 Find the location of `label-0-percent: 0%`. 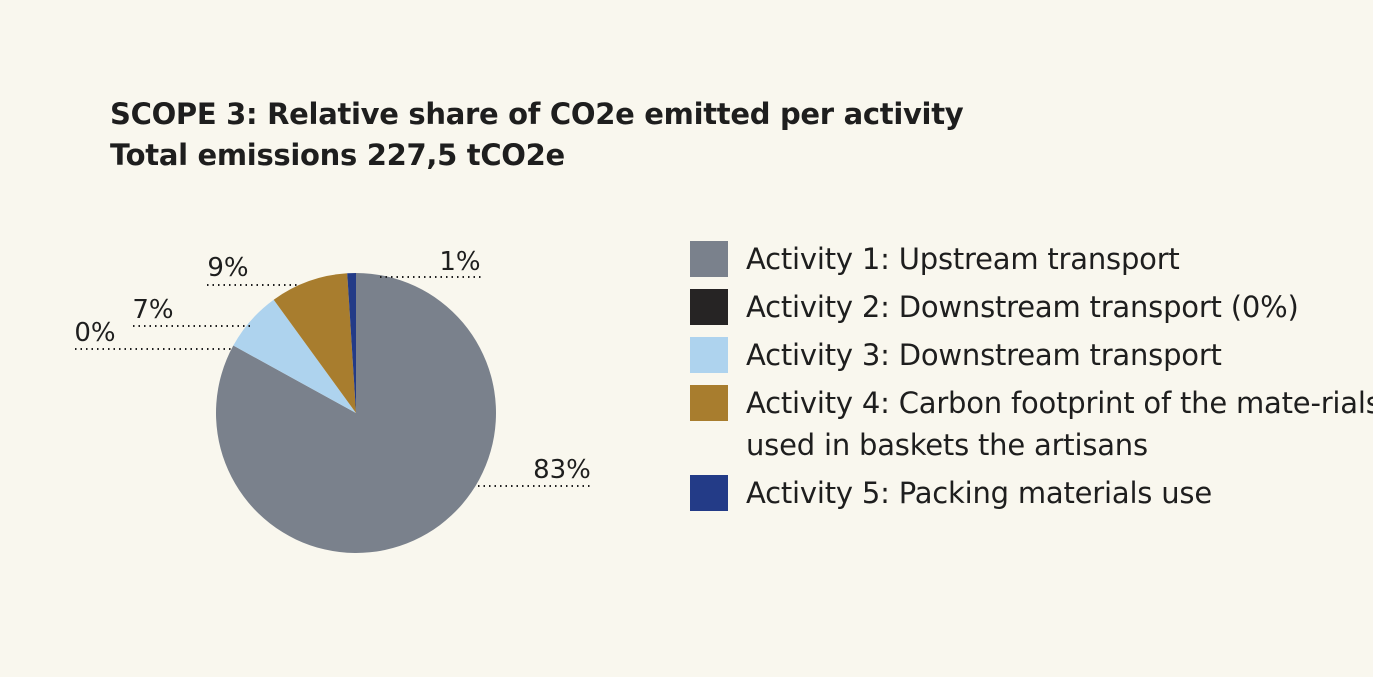

label-0-percent: 0% is located at coordinates (94, 333).